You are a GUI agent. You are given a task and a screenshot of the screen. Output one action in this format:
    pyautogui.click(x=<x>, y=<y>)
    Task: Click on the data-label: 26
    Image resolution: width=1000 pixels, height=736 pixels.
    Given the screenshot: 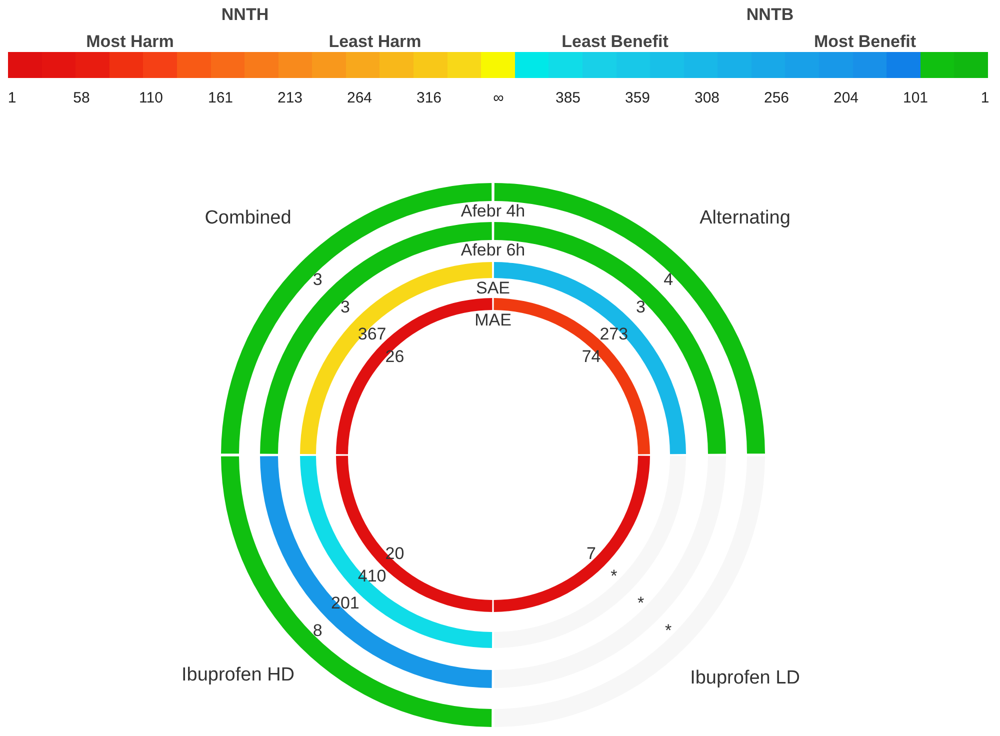 What is the action you would take?
    pyautogui.click(x=394, y=356)
    